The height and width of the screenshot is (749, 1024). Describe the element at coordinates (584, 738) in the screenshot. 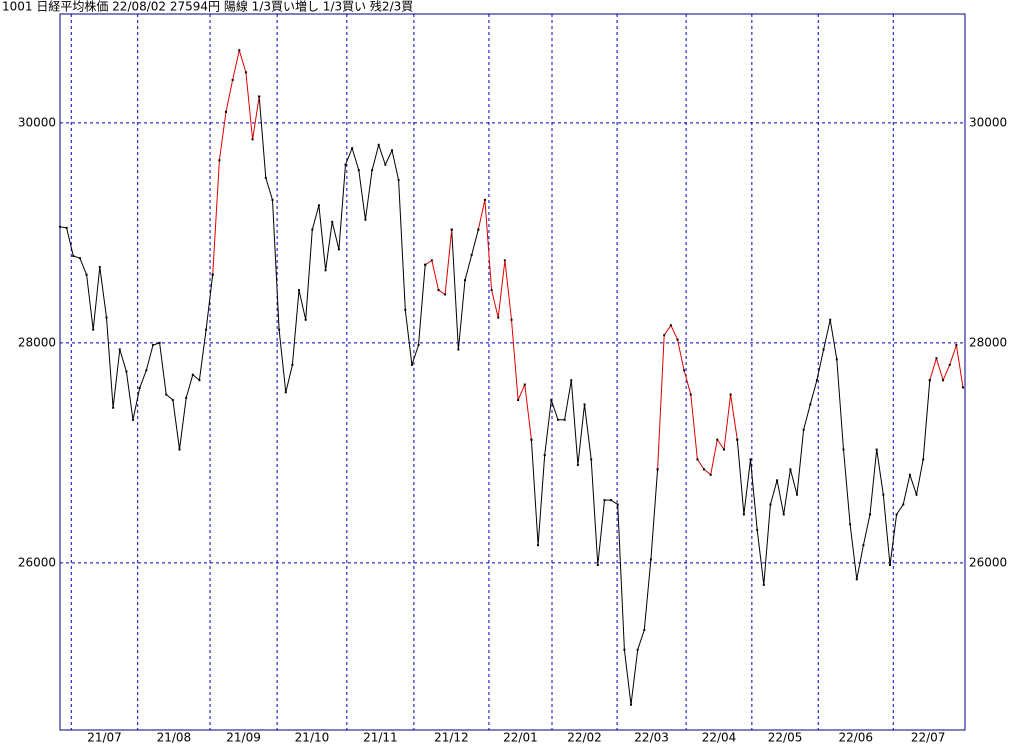

I see `x-tick-label: 22/02` at that location.